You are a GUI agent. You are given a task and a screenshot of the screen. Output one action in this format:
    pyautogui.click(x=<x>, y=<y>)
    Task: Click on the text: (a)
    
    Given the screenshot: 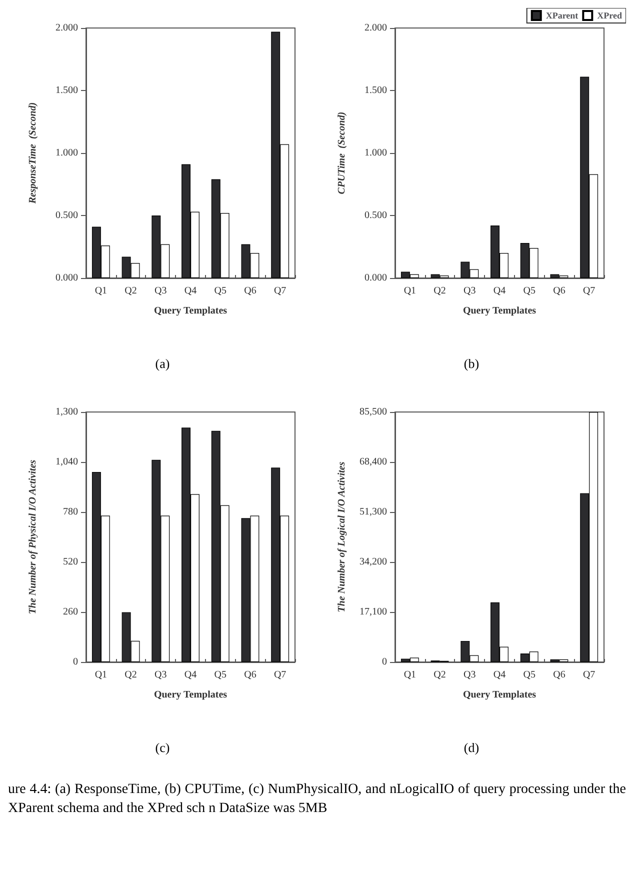 What is the action you would take?
    pyautogui.click(x=162, y=364)
    